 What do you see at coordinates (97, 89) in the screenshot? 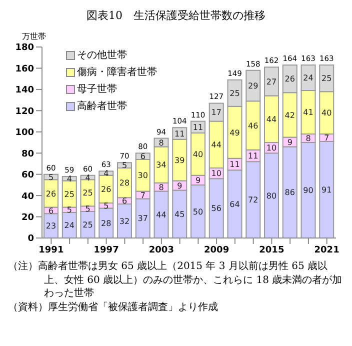
I see `legend-label: 母子世帯` at bounding box center [97, 89].